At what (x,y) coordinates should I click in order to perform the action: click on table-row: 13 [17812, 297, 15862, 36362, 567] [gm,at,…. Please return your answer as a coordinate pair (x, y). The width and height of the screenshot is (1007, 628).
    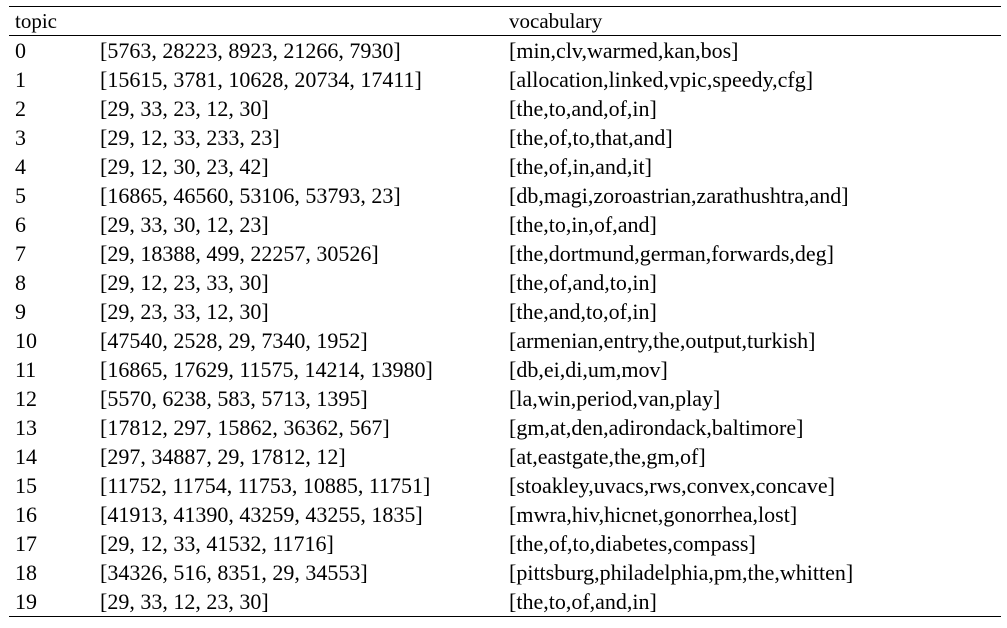
    Looking at the image, I should click on (505, 427).